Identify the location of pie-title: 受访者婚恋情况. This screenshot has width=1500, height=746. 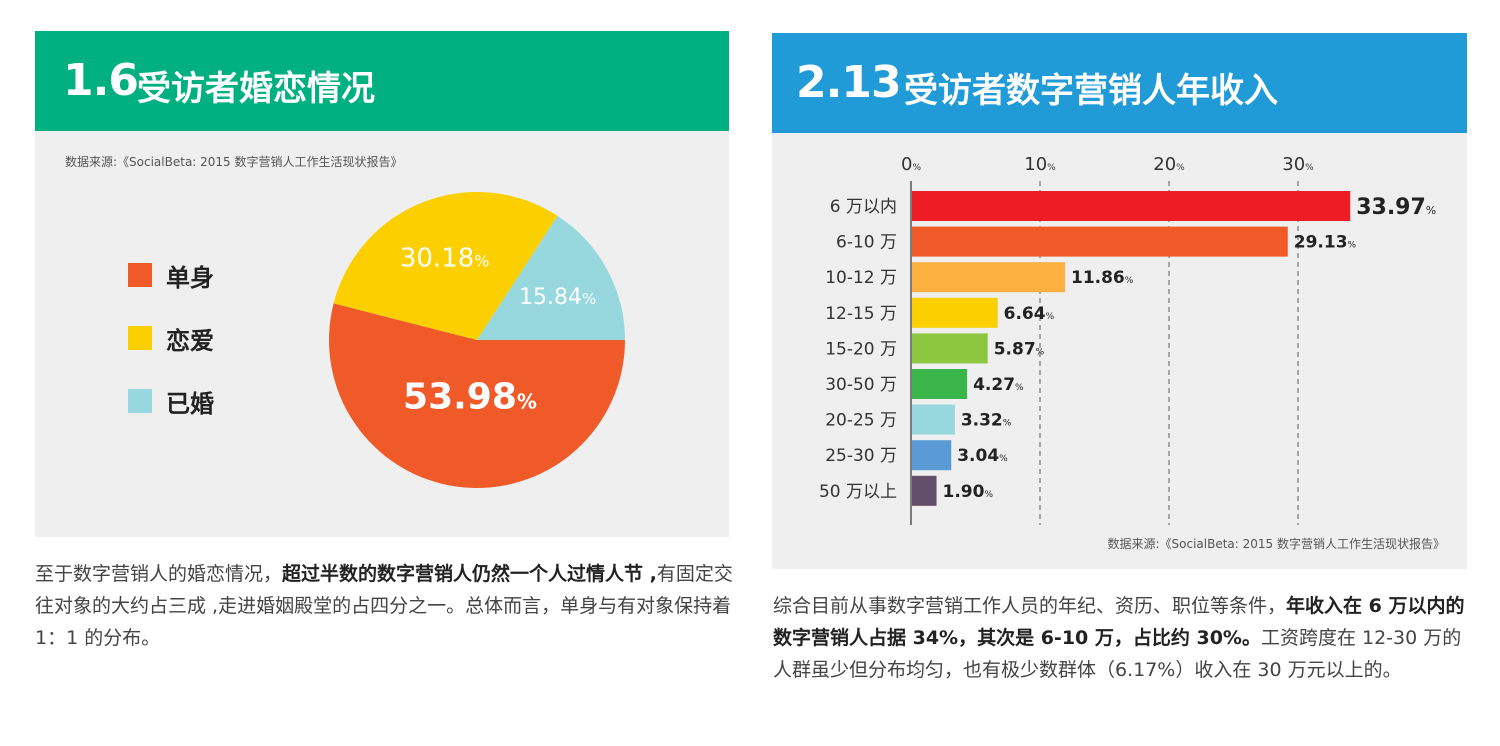
(256, 89).